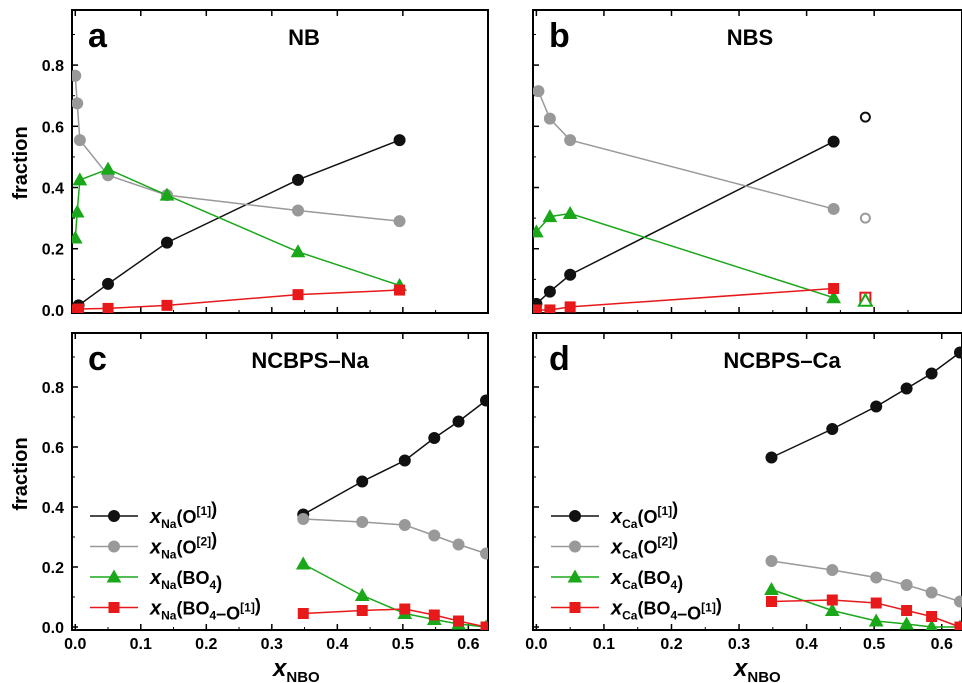 The image size is (962, 683). Describe the element at coordinates (865, 299) in the screenshot. I see `open-data-point-bo4` at that location.